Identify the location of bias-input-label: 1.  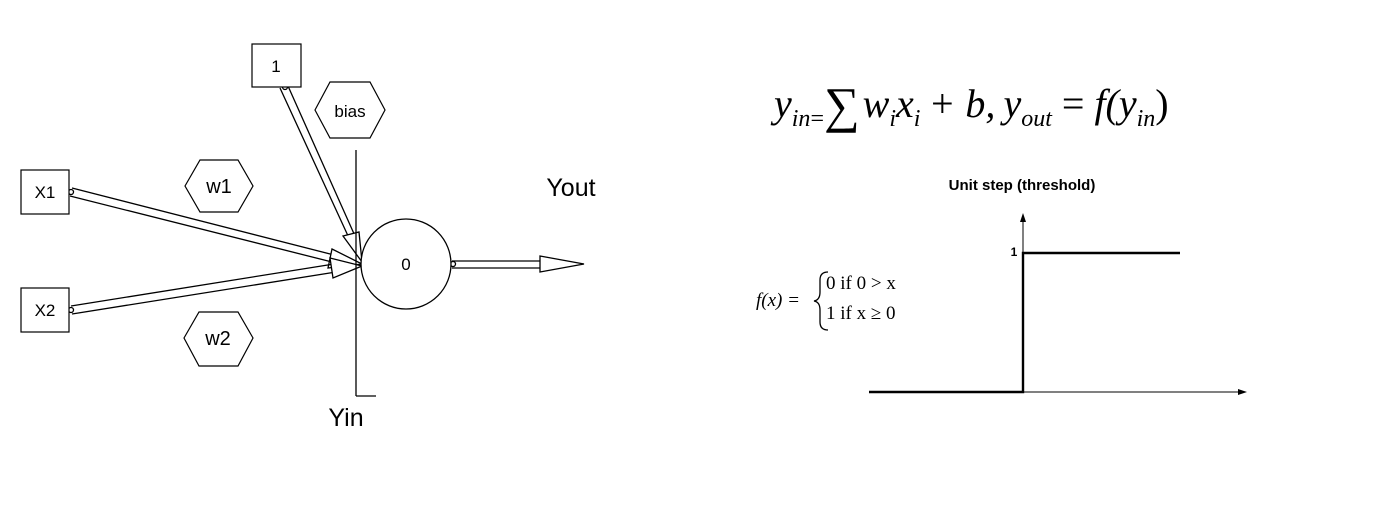
(275, 66).